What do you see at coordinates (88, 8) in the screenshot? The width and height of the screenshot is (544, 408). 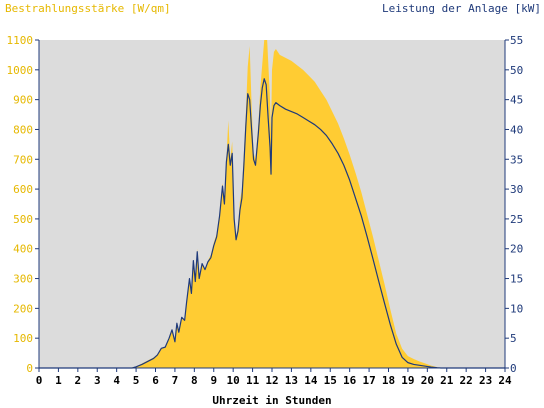 I see `left-axis-title: Bestrahlungsstärke [W/qm]` at bounding box center [88, 8].